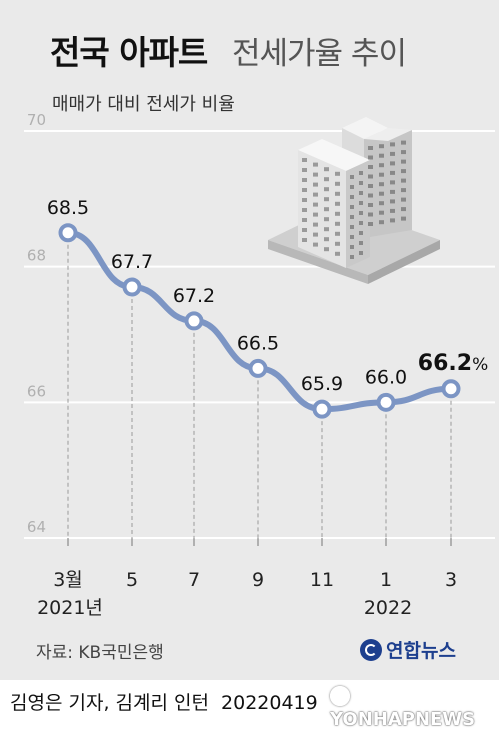  I want to click on apartment-buildings-illustration, so click(354, 200).